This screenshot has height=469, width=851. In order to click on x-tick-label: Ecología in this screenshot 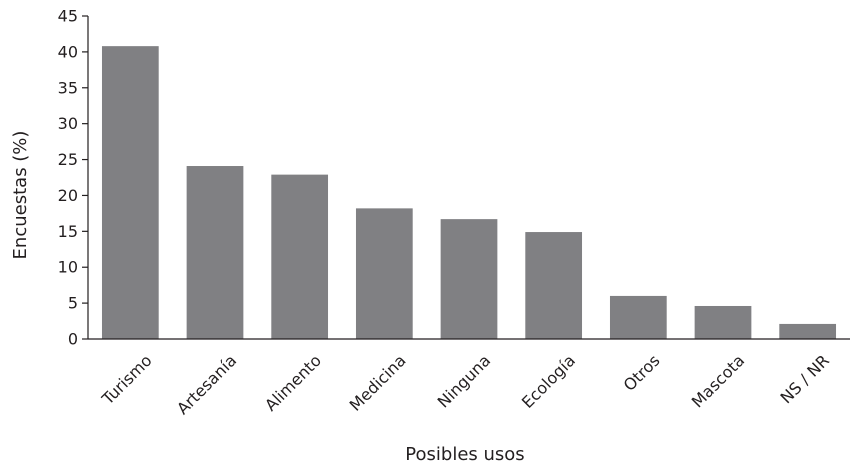, I will do `click(548, 381)`.